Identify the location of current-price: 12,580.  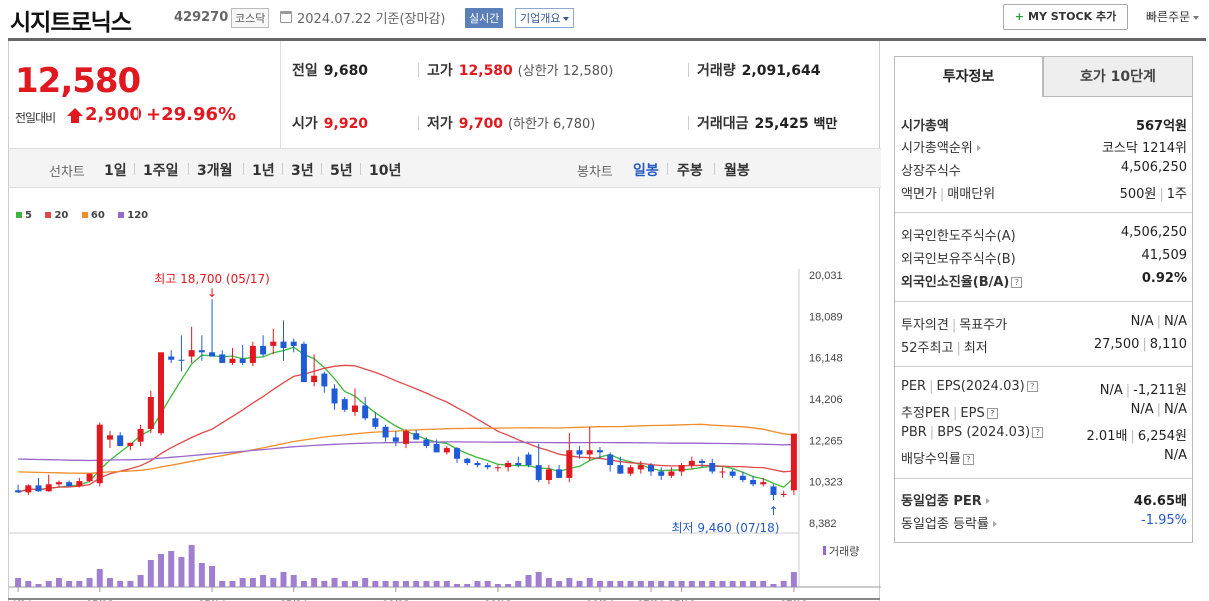
(78, 81).